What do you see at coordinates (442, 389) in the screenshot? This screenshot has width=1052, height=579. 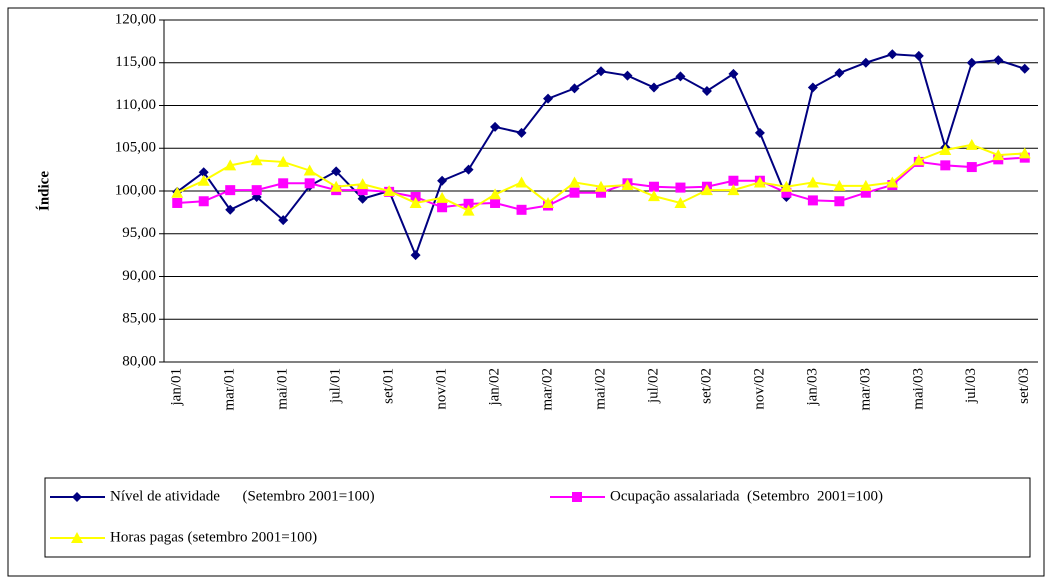 I see `x-tick-label: nov/01` at bounding box center [442, 389].